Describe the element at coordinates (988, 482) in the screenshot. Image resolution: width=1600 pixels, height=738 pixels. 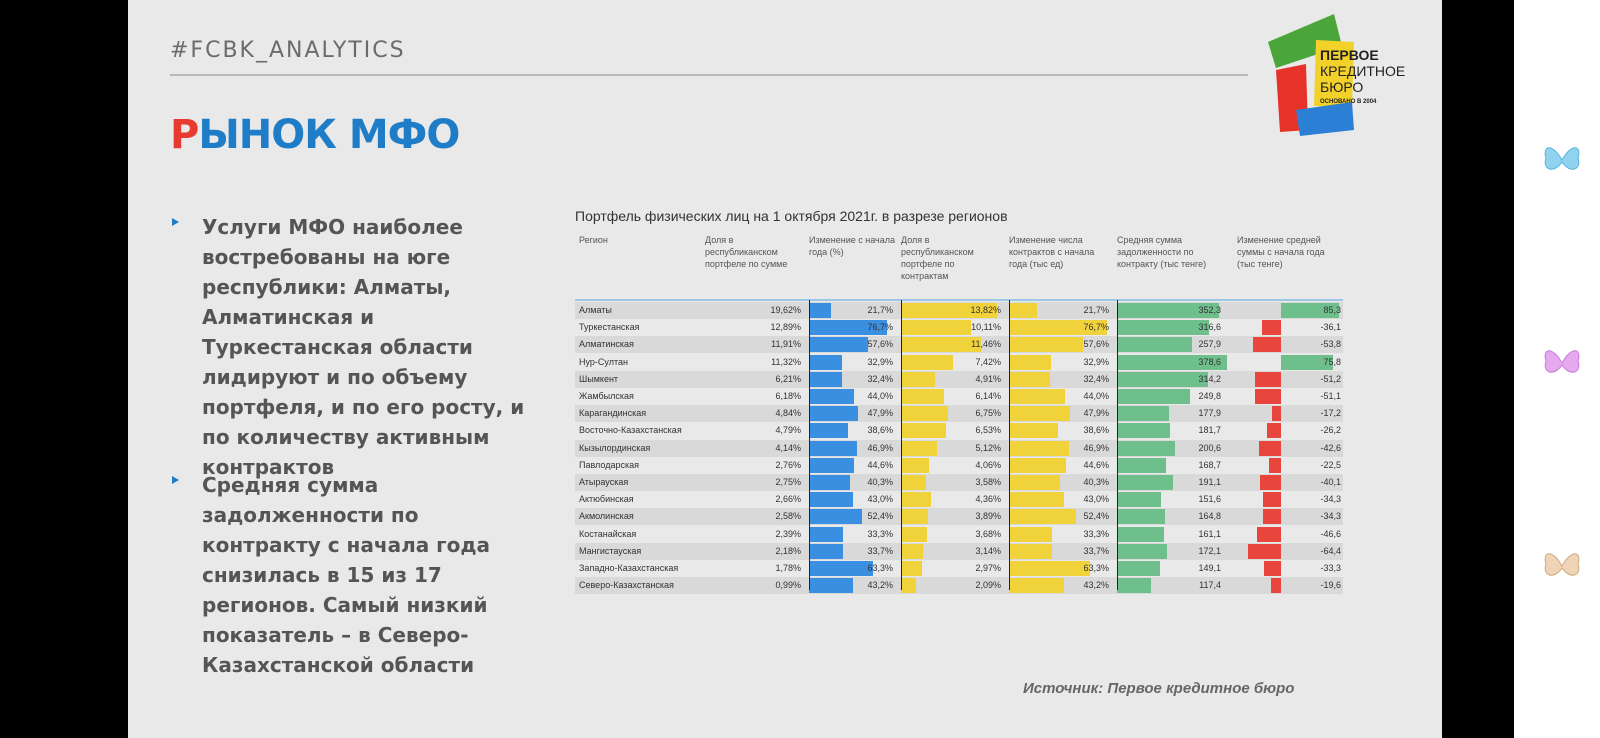
I see `share-count-value: 3,58%` at that location.